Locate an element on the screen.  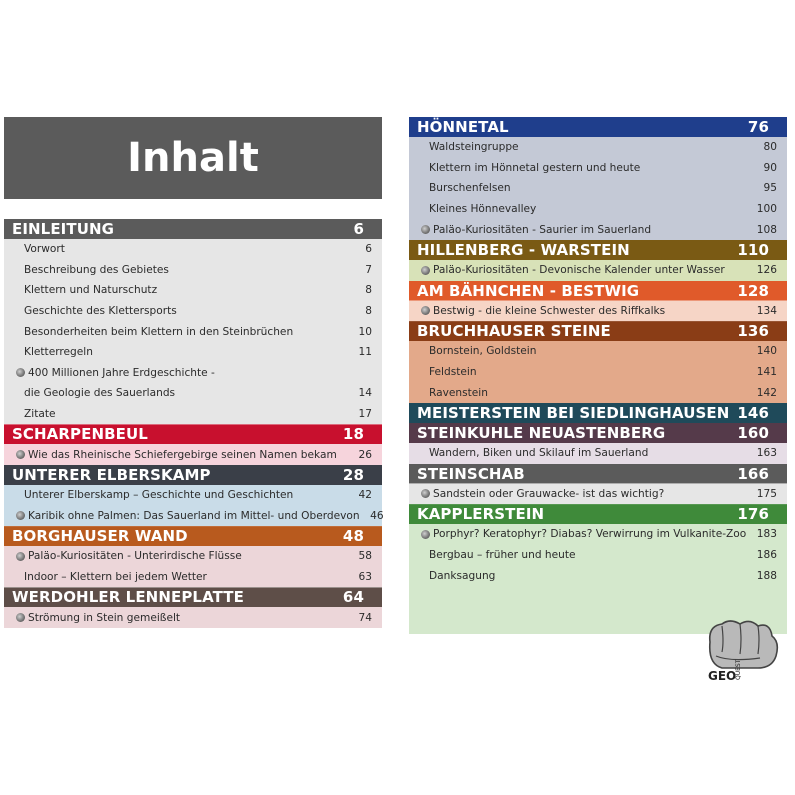
entry-page-number: 163 is located at coordinates (766, 453).